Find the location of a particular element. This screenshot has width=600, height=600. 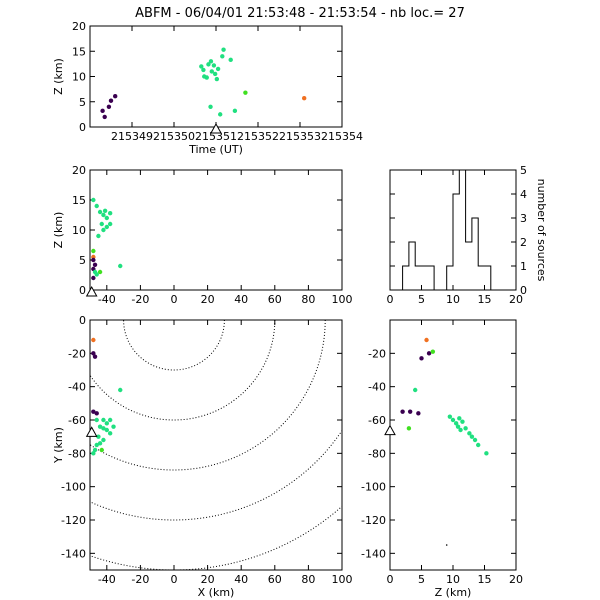

x_y-xtick-label: -40 is located at coordinates (107, 579).